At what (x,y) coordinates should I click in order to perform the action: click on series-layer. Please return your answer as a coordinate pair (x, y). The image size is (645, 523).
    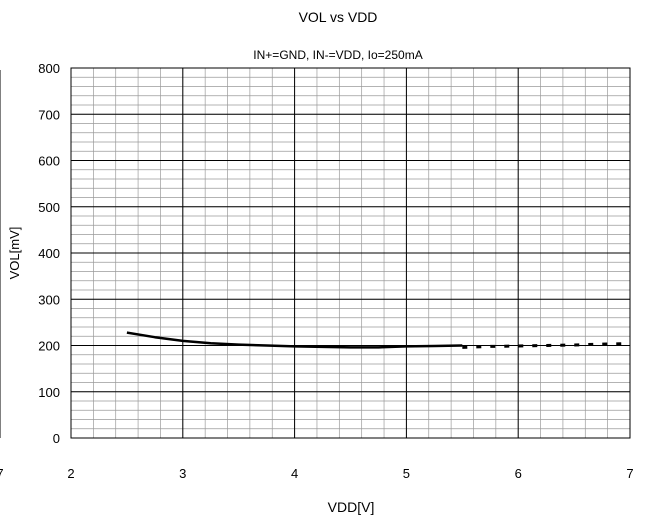
    Looking at the image, I should click on (378, 340).